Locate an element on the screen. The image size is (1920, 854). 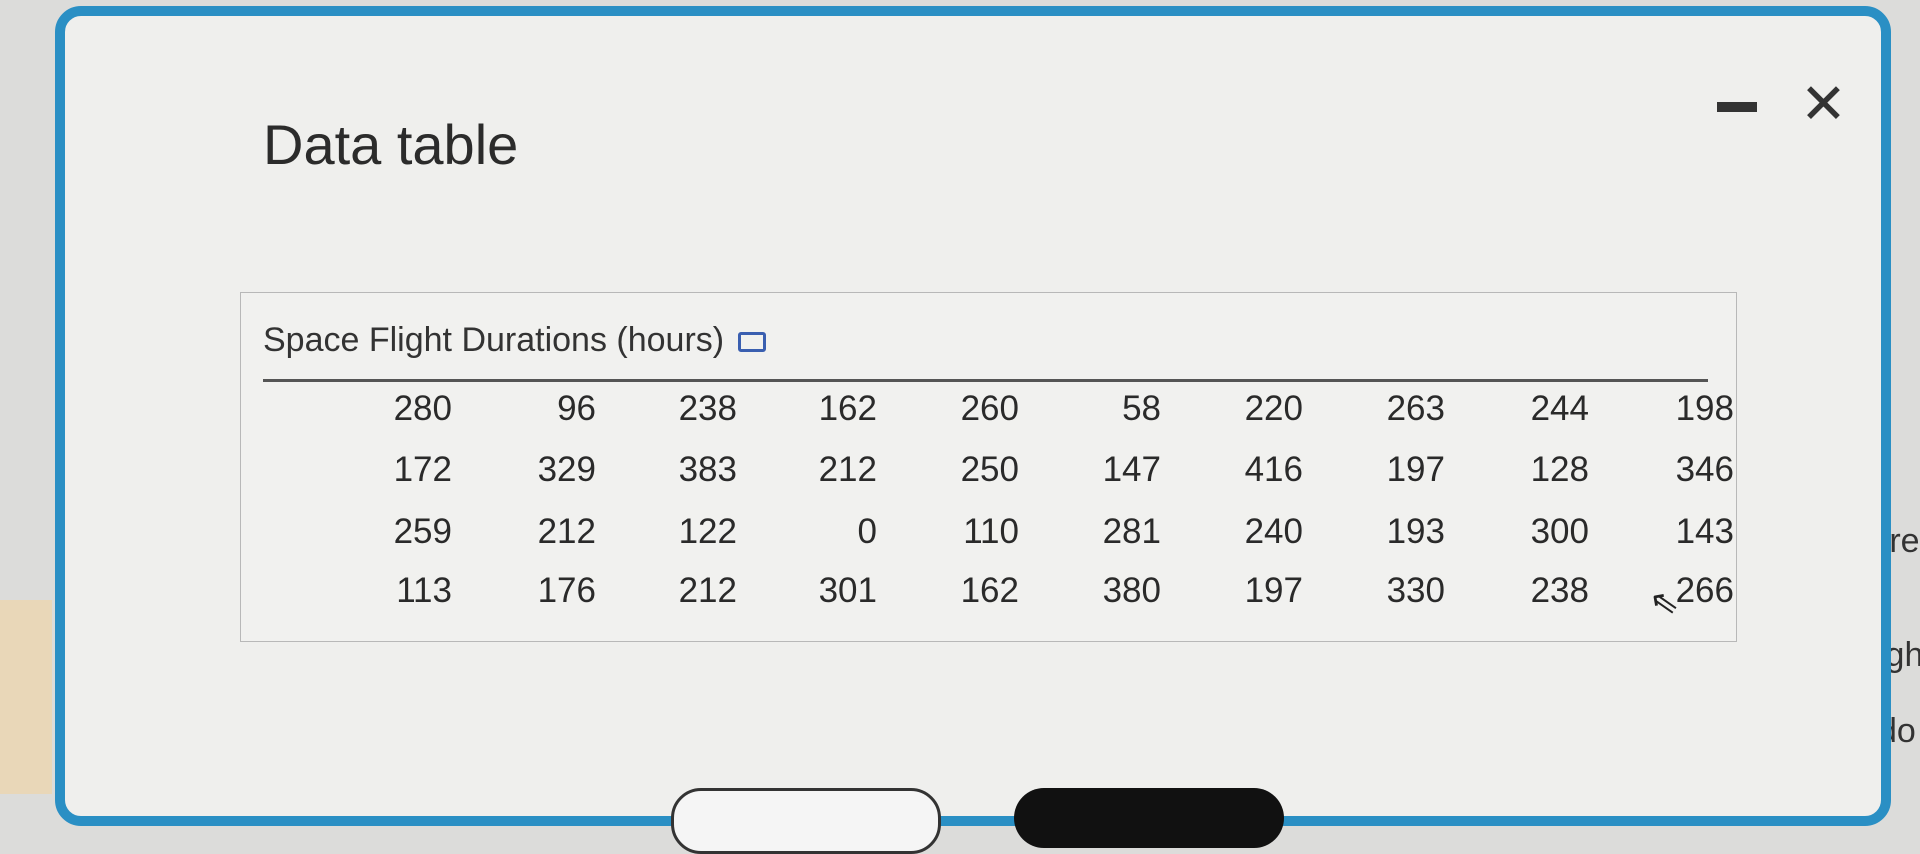
table-cell: 383 is located at coordinates (707, 469).